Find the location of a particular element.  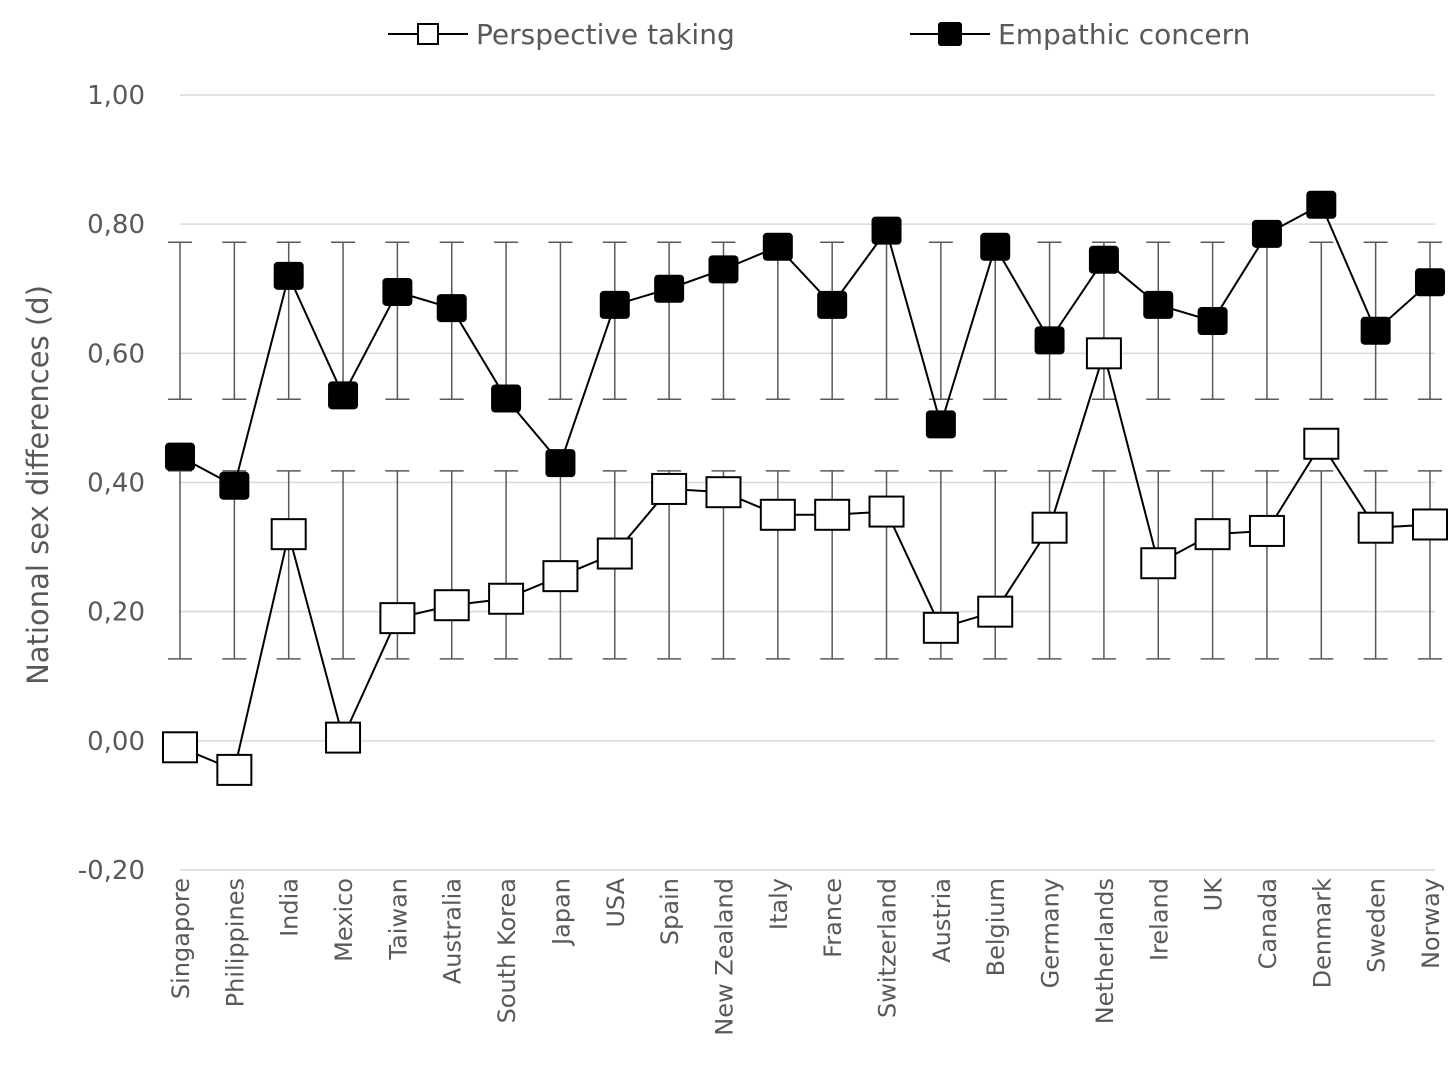

x-category-label: South Korea is located at coordinates (507, 950).